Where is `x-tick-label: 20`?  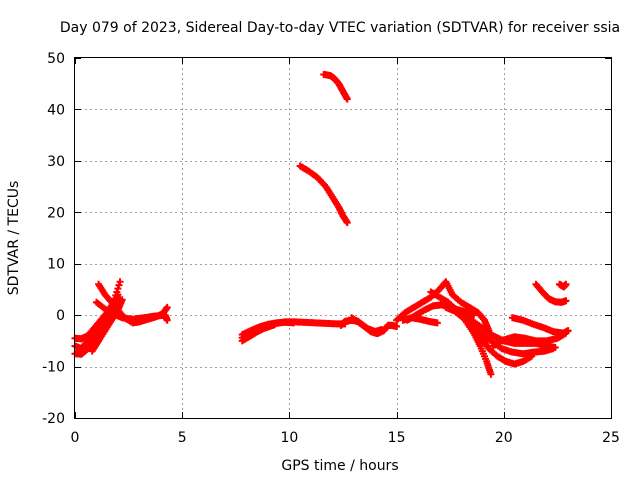
x-tick-label: 20 is located at coordinates (504, 438).